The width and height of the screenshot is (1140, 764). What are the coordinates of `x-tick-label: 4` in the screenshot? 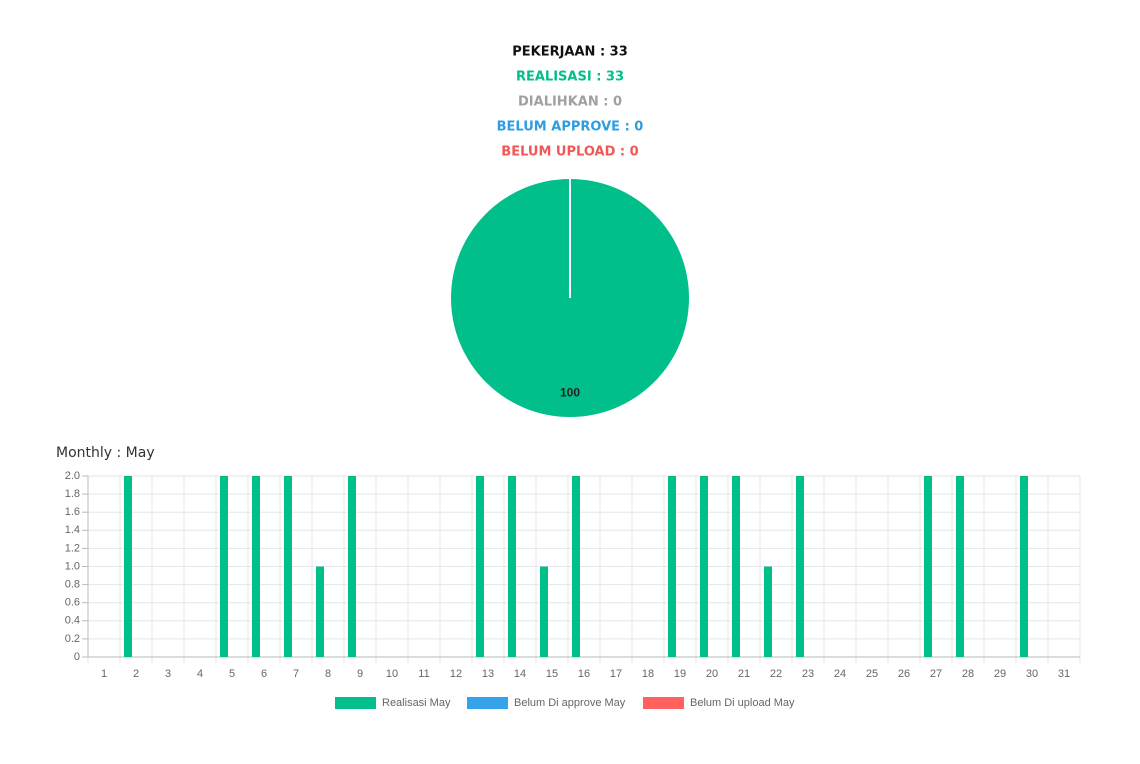 It's located at (200, 674).